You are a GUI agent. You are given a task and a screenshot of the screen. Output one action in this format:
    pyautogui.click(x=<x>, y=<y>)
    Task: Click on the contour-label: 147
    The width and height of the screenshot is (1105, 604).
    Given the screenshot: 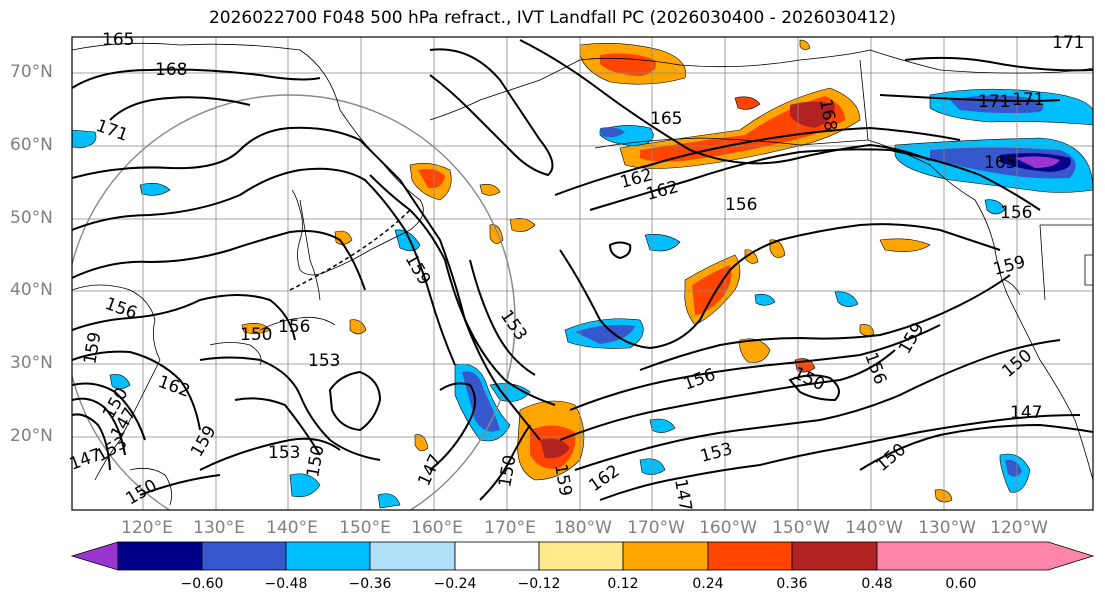 What is the action you would take?
    pyautogui.click(x=1026, y=413)
    